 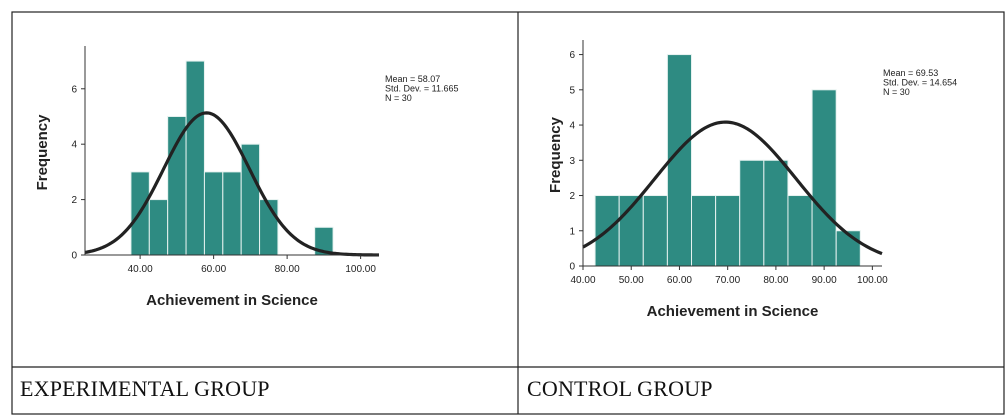 What do you see at coordinates (572, 231) in the screenshot?
I see `y-tick-label: 1` at bounding box center [572, 231].